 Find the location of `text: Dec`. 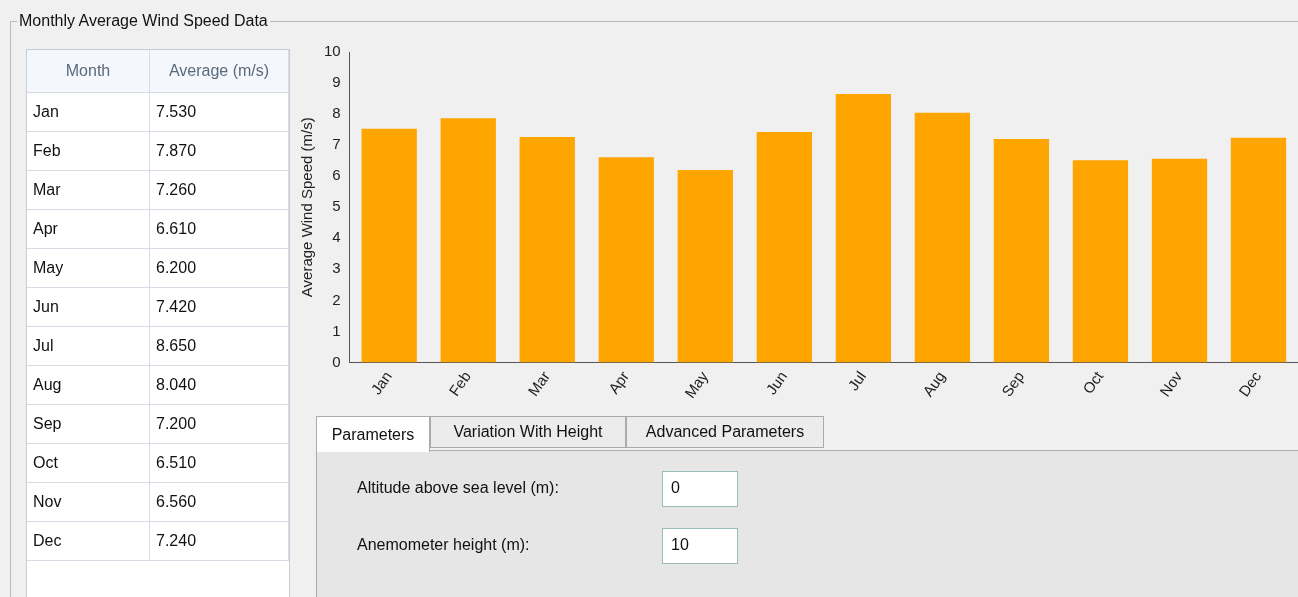

text: Dec is located at coordinates (88, 541).